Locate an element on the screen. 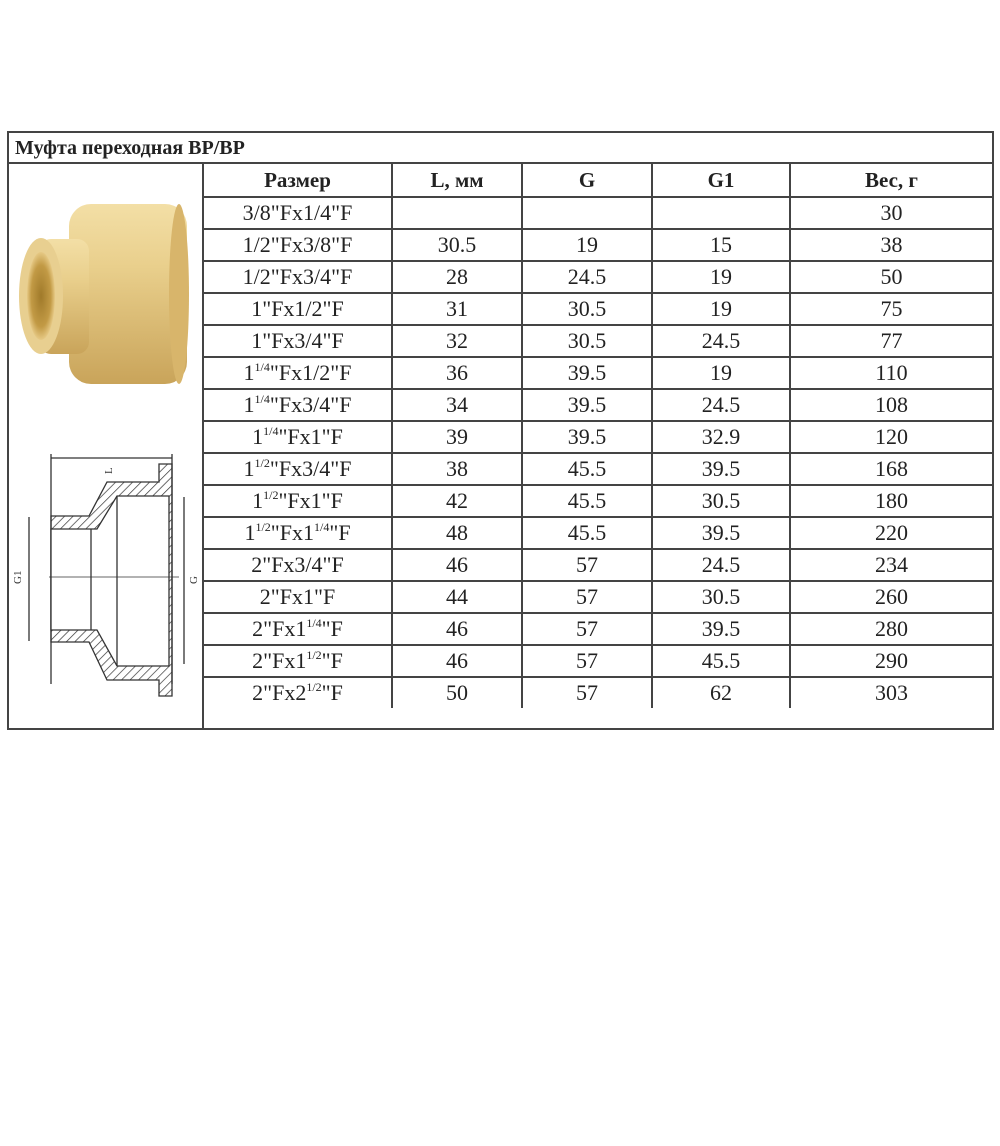  cell-weight: 50 is located at coordinates (890, 277).